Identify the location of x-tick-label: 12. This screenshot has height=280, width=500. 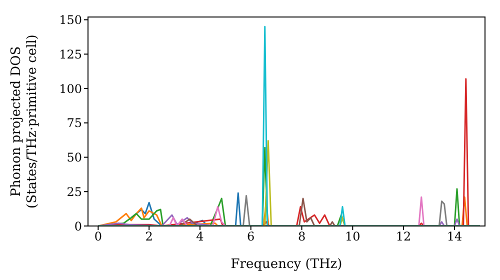
(404, 237).